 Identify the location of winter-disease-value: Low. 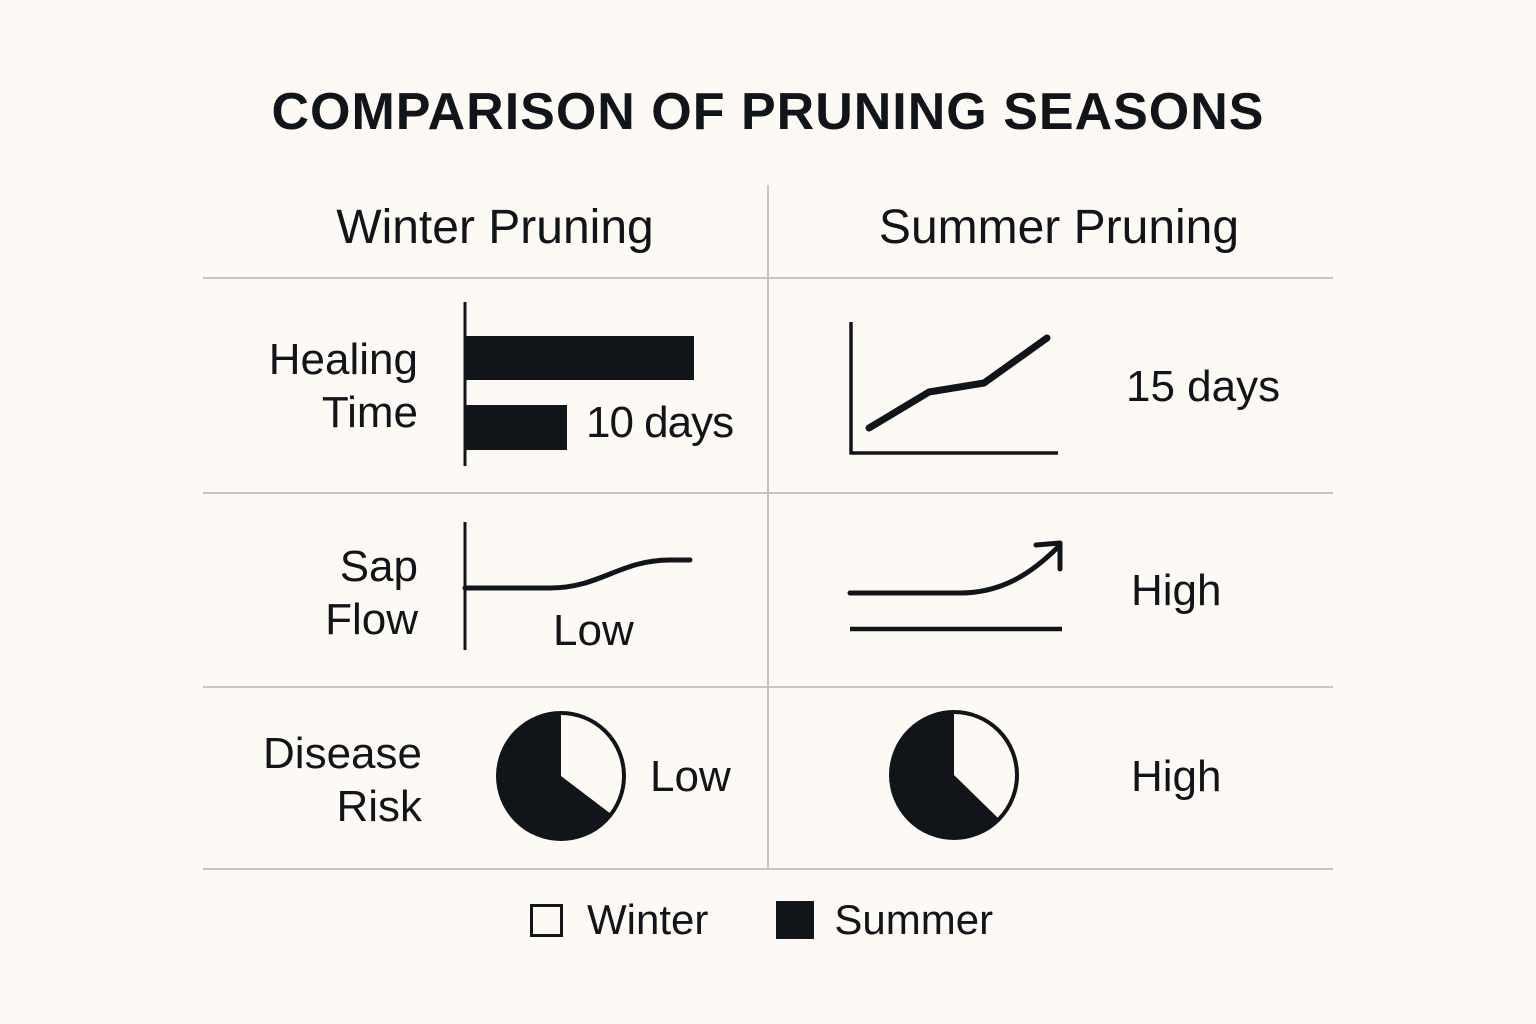
(690, 776).